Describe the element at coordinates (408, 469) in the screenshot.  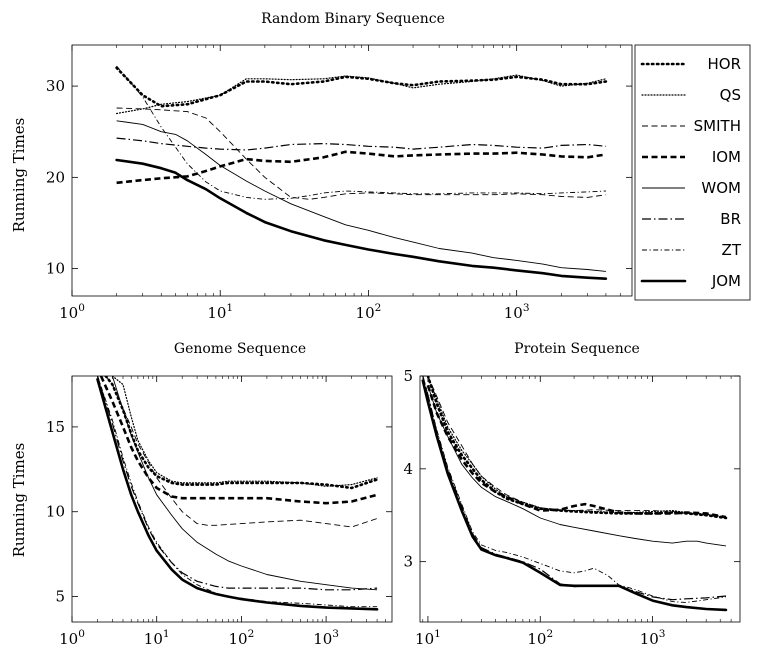
I see `y-tick-label: 4` at that location.